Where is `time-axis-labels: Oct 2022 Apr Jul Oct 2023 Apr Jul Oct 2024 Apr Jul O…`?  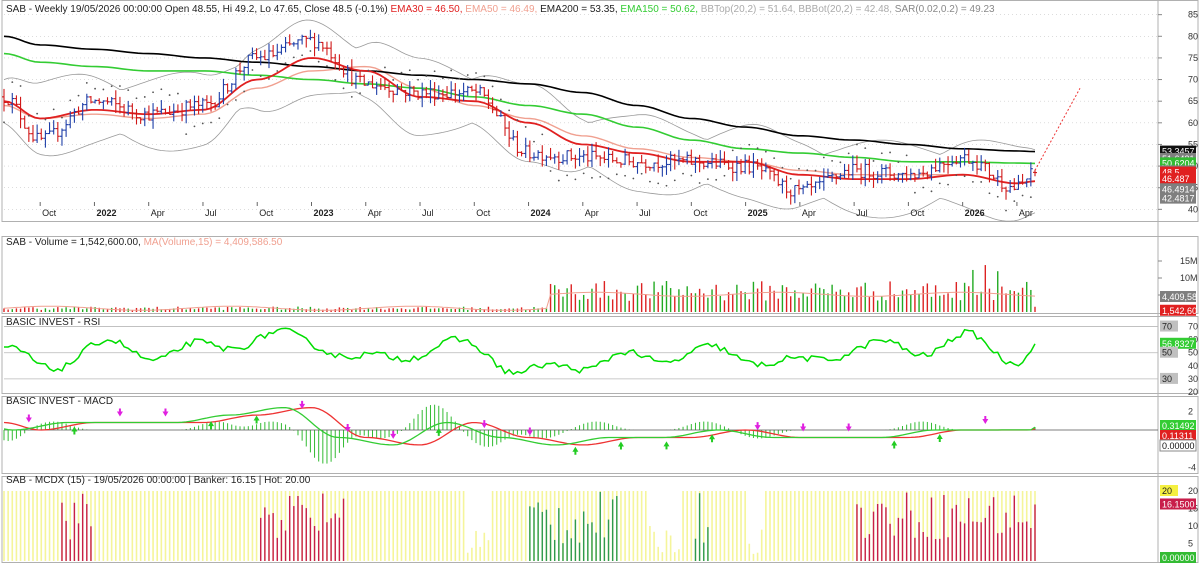
time-axis-labels: Oct 2022 Apr Jul Oct 2023 Apr Jul Oct 2024 Apr Jul O… is located at coordinates (536, 210).